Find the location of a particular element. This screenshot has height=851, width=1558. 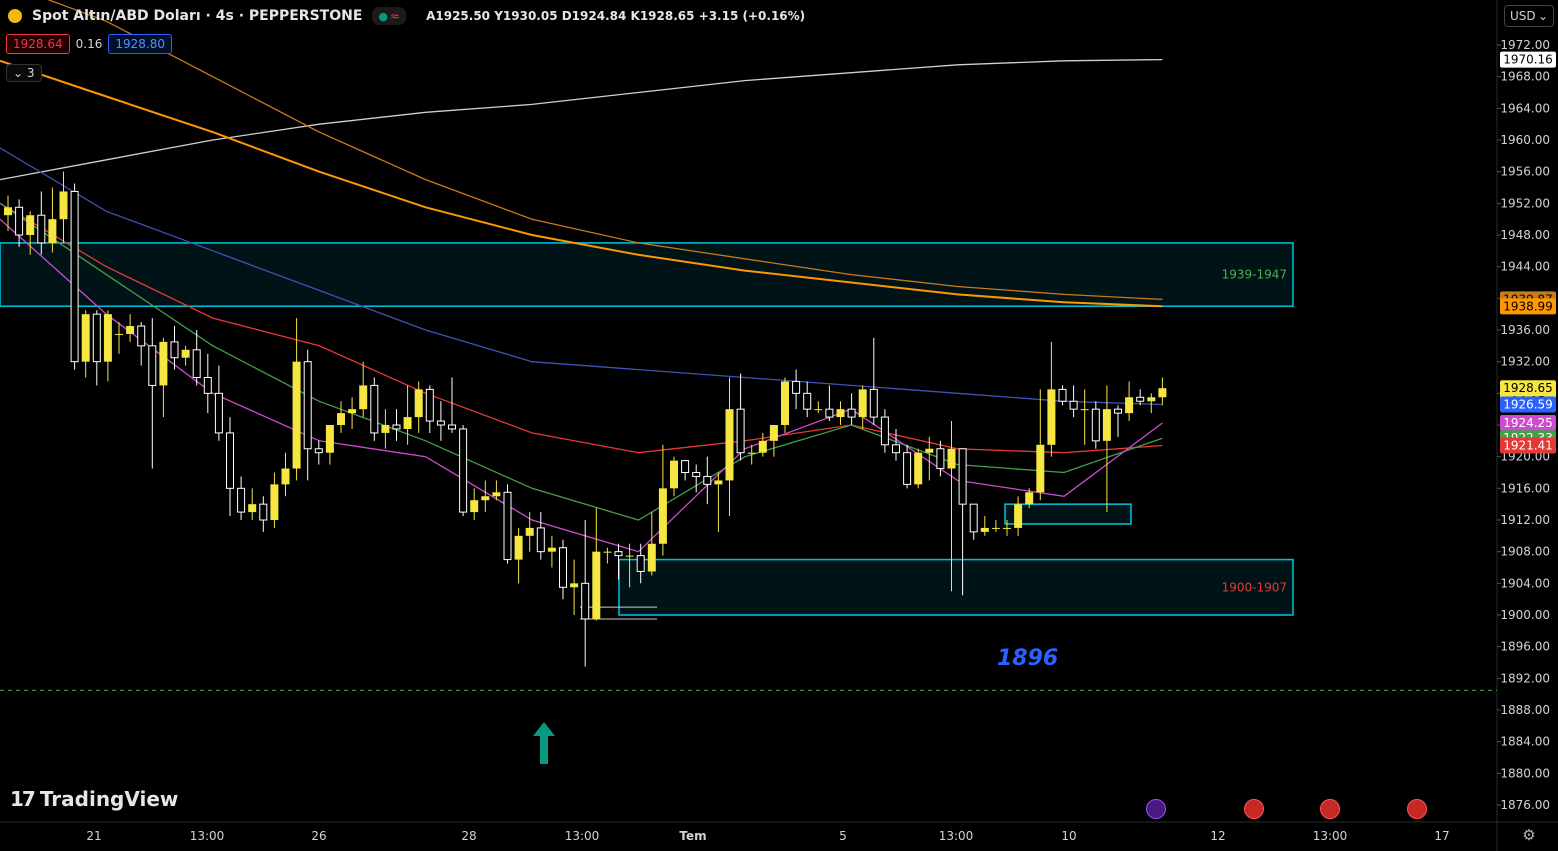

zone-rect is located at coordinates (956, 587).